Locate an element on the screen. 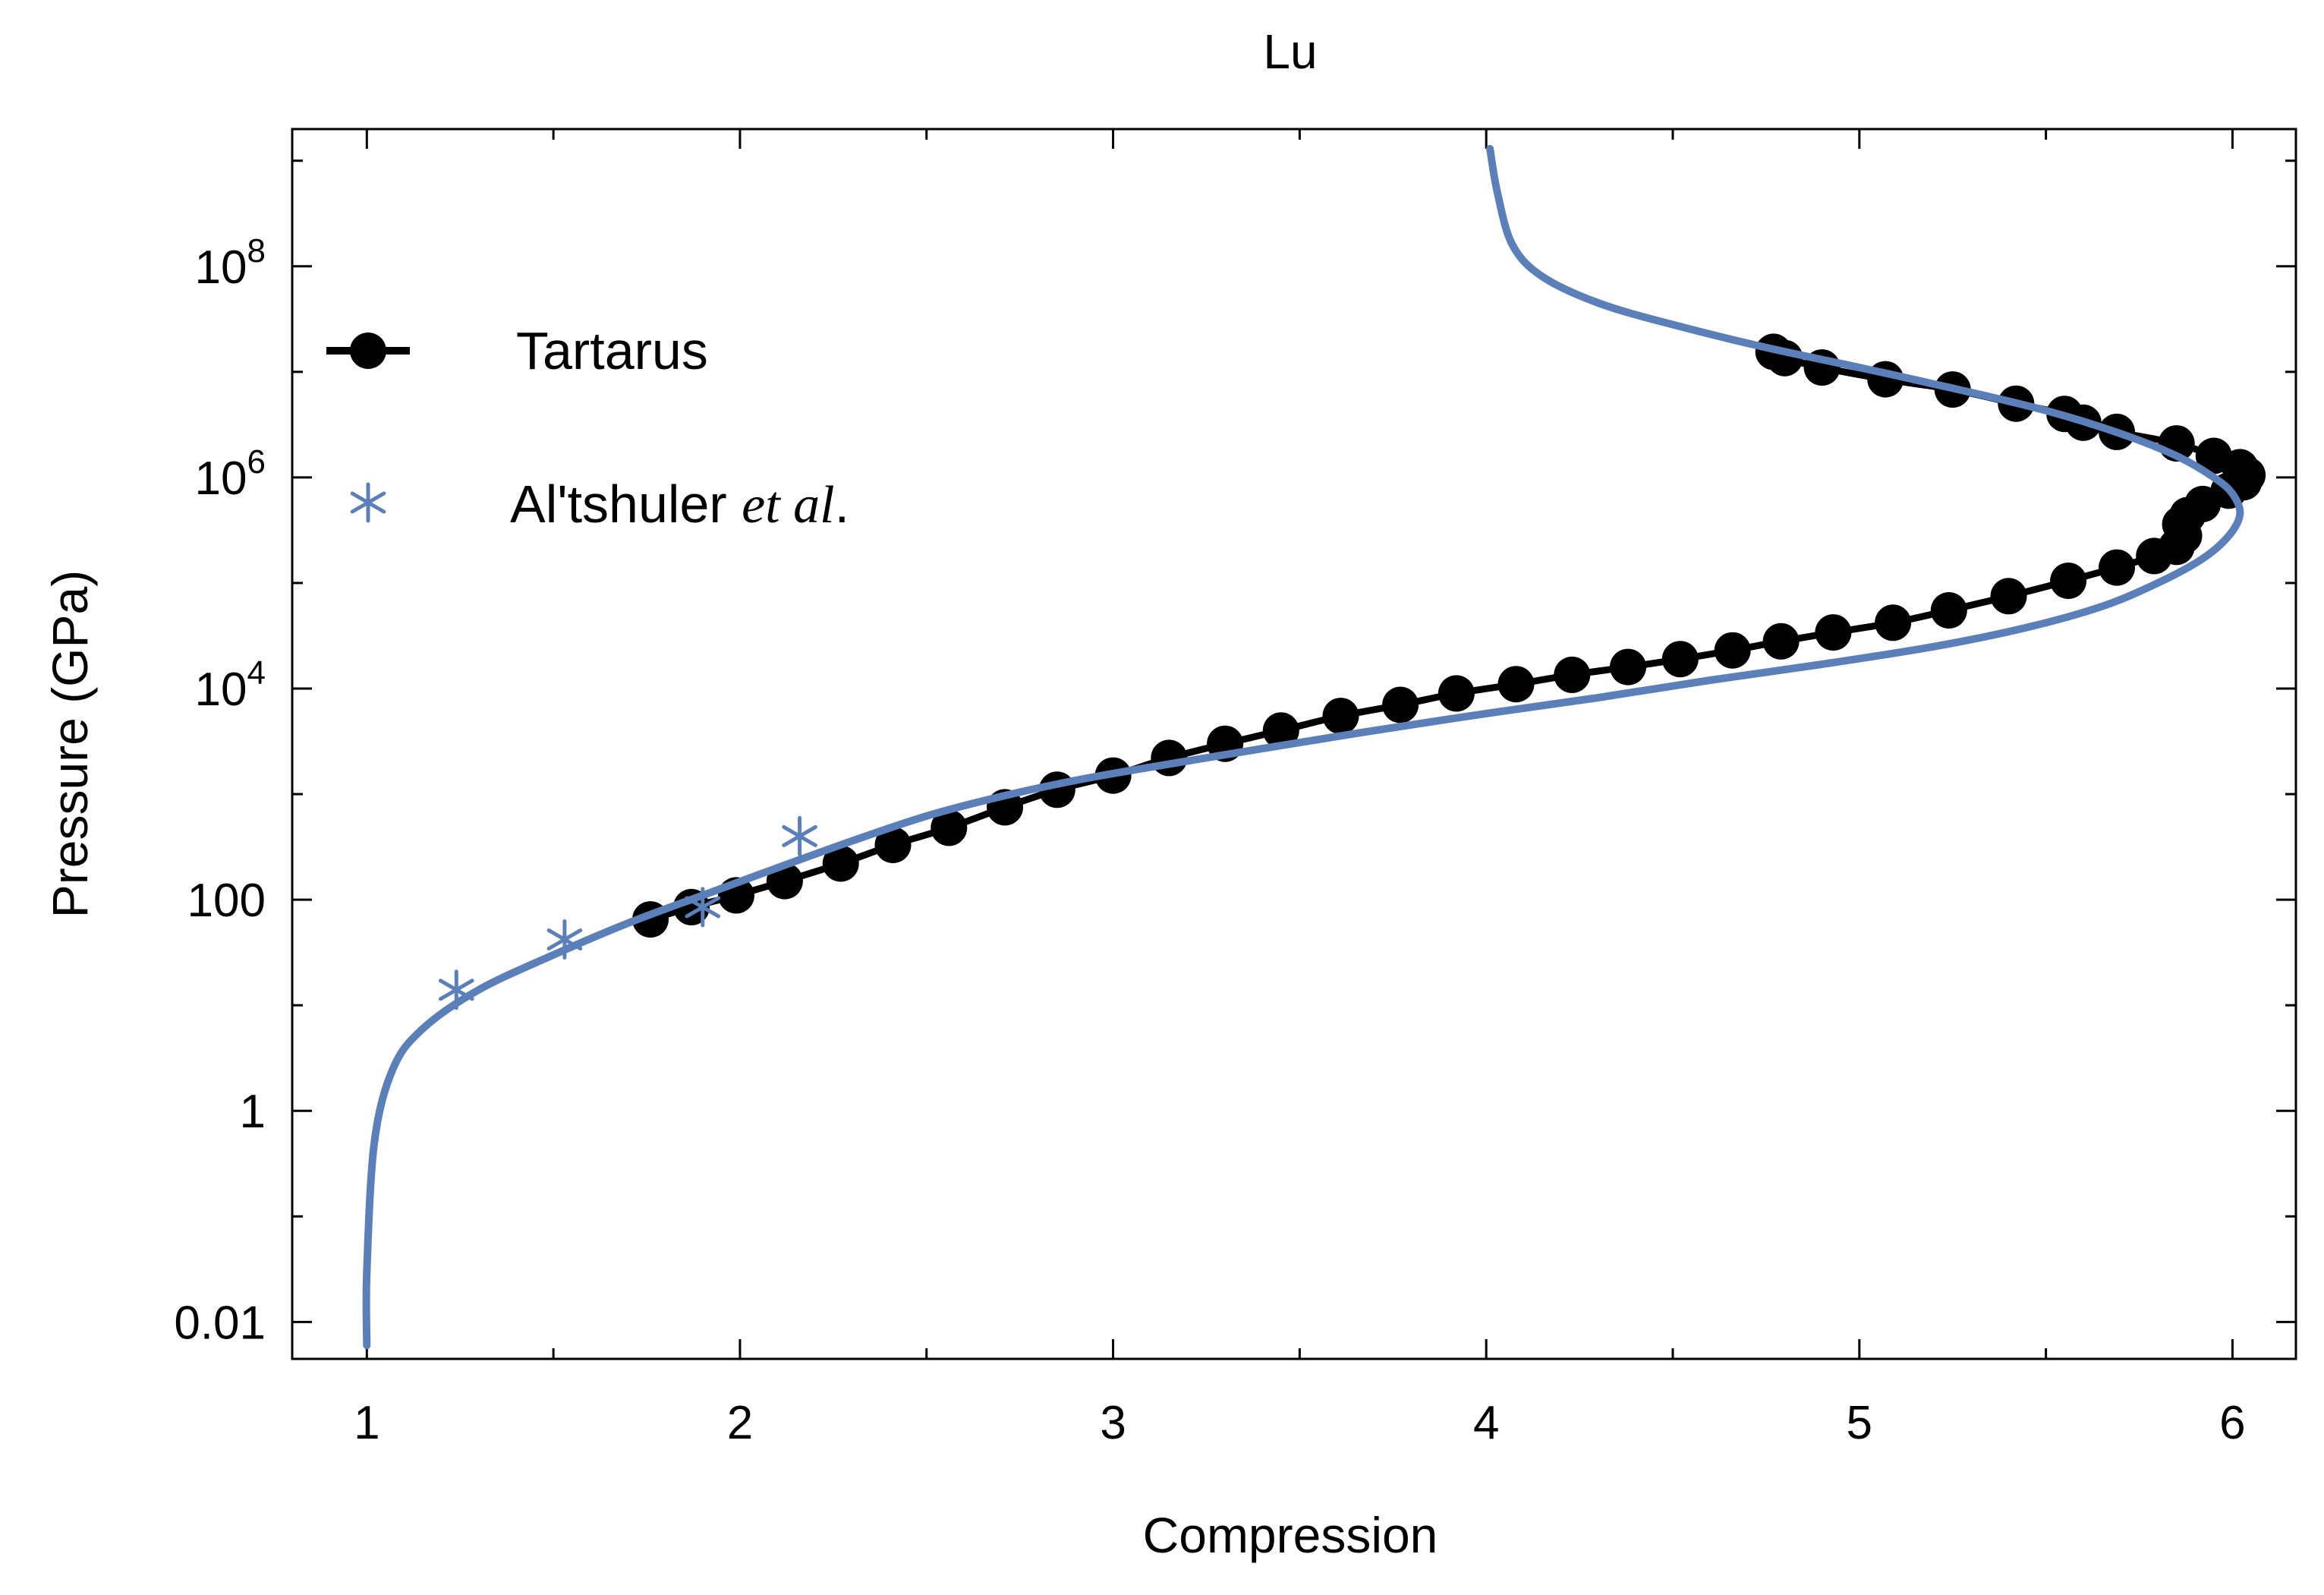 Image resolution: width=2324 pixels, height=1595 pixels. altshuler-layer is located at coordinates (628, 912).